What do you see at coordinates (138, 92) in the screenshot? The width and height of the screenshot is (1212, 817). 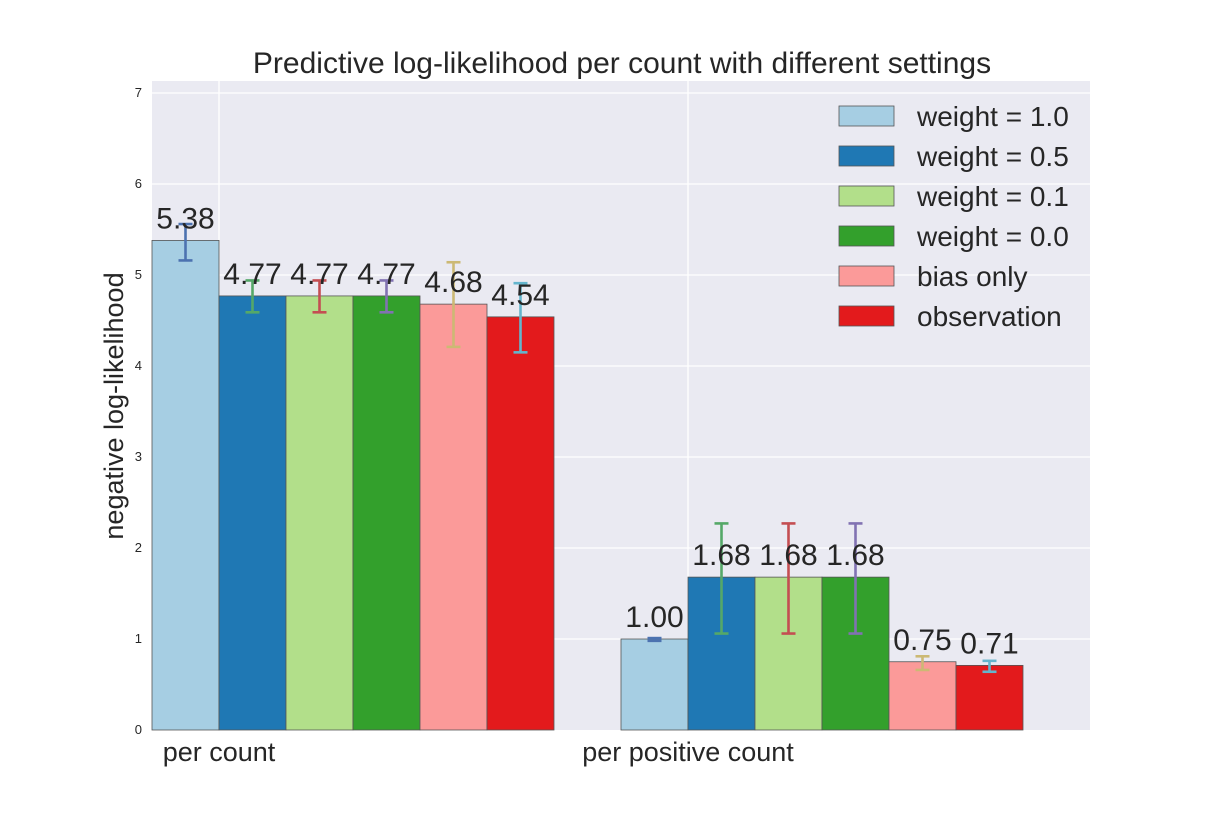 I see `y-tick-label: 7` at bounding box center [138, 92].